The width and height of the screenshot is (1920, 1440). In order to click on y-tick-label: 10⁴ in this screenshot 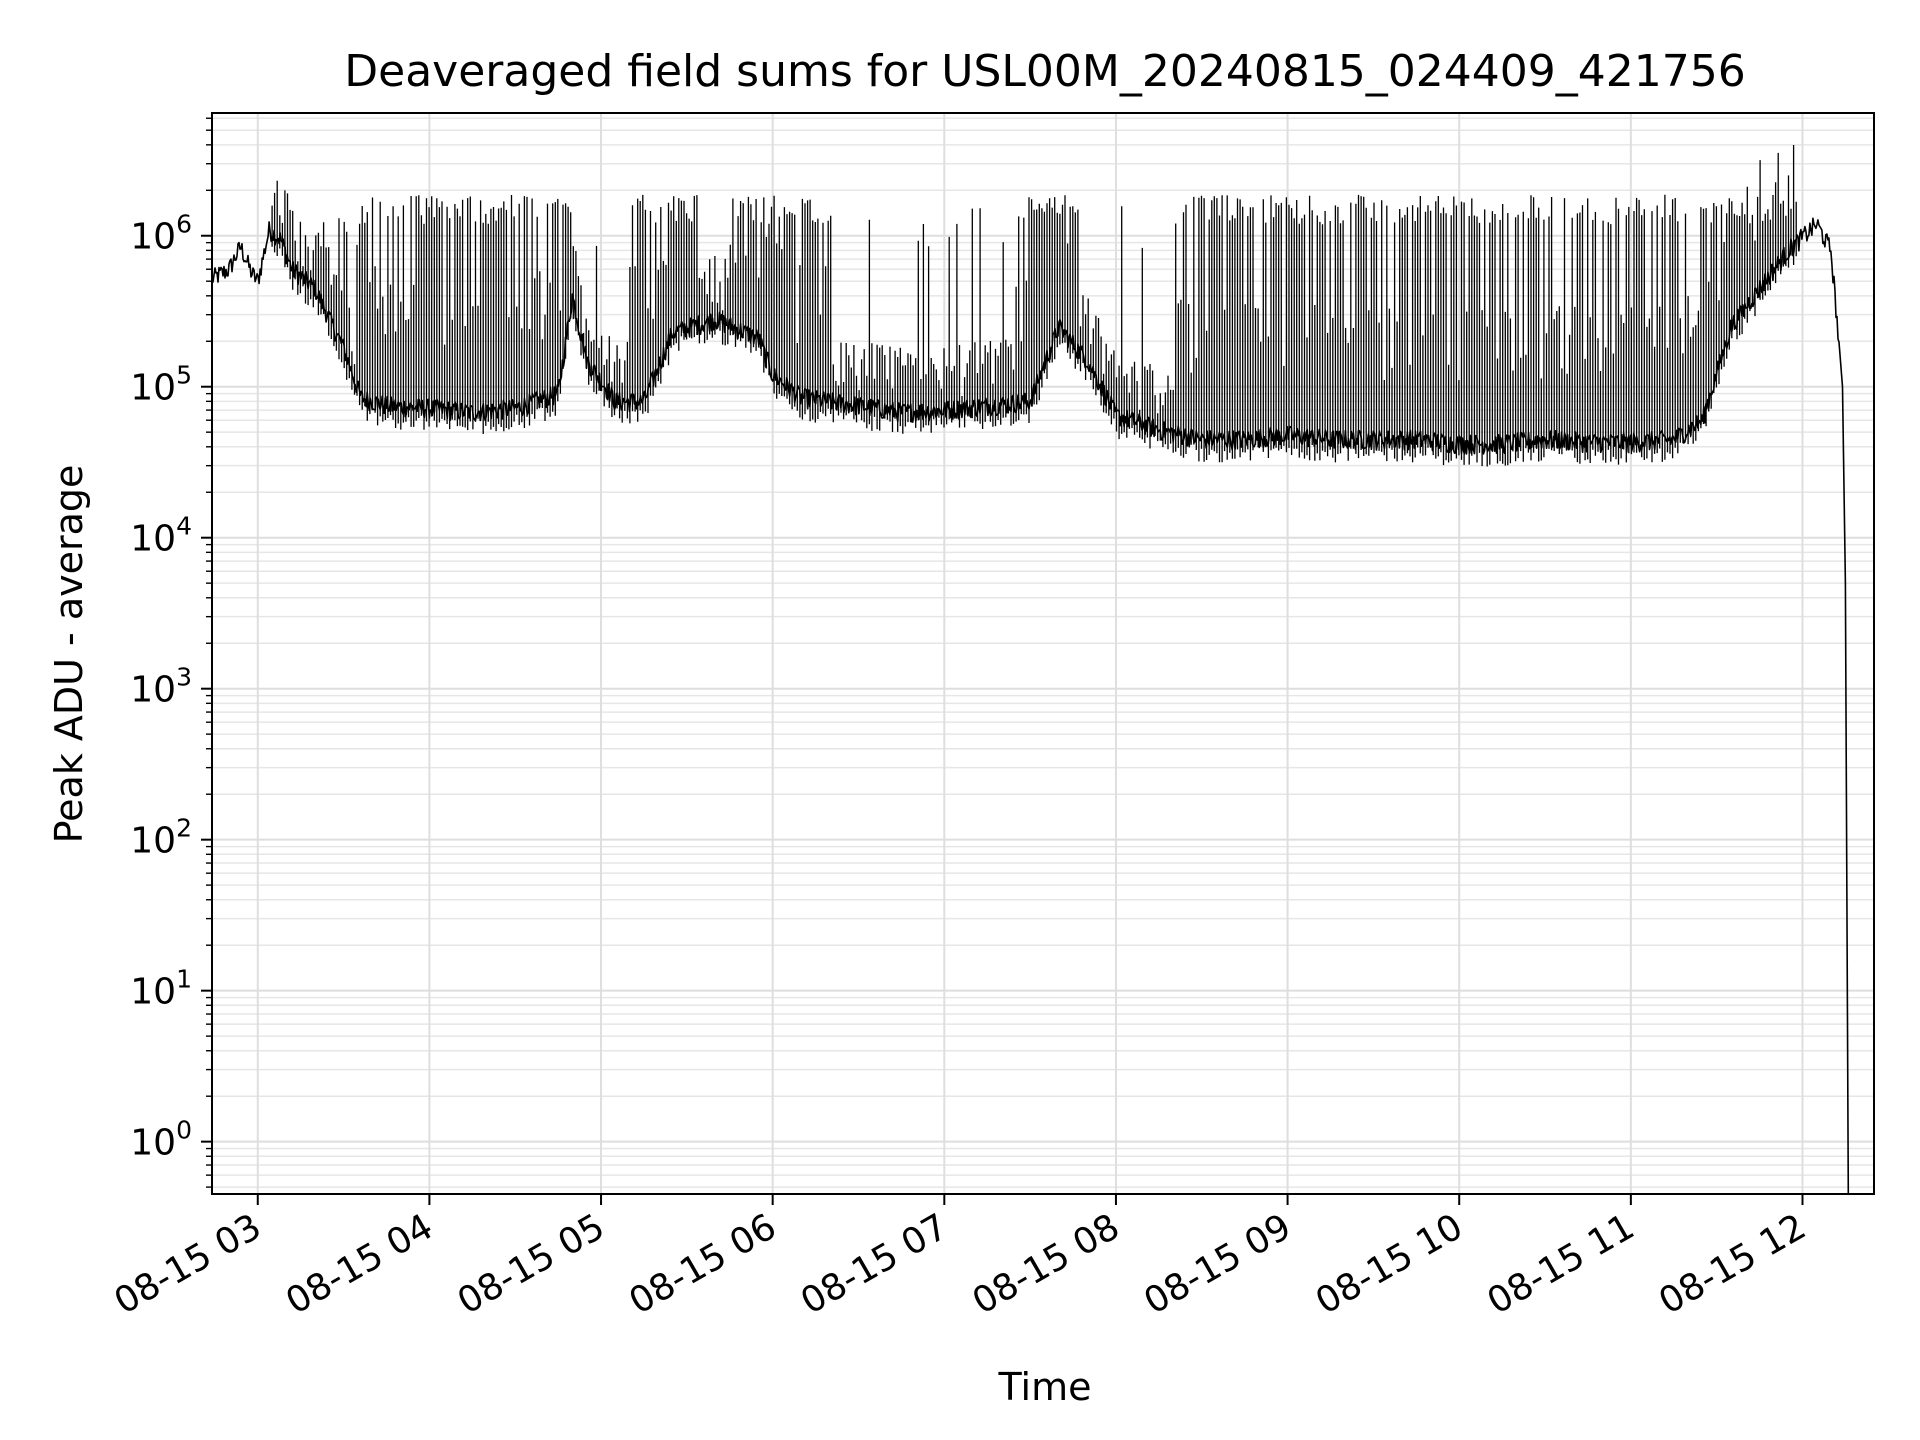, I will do `click(161, 536)`.